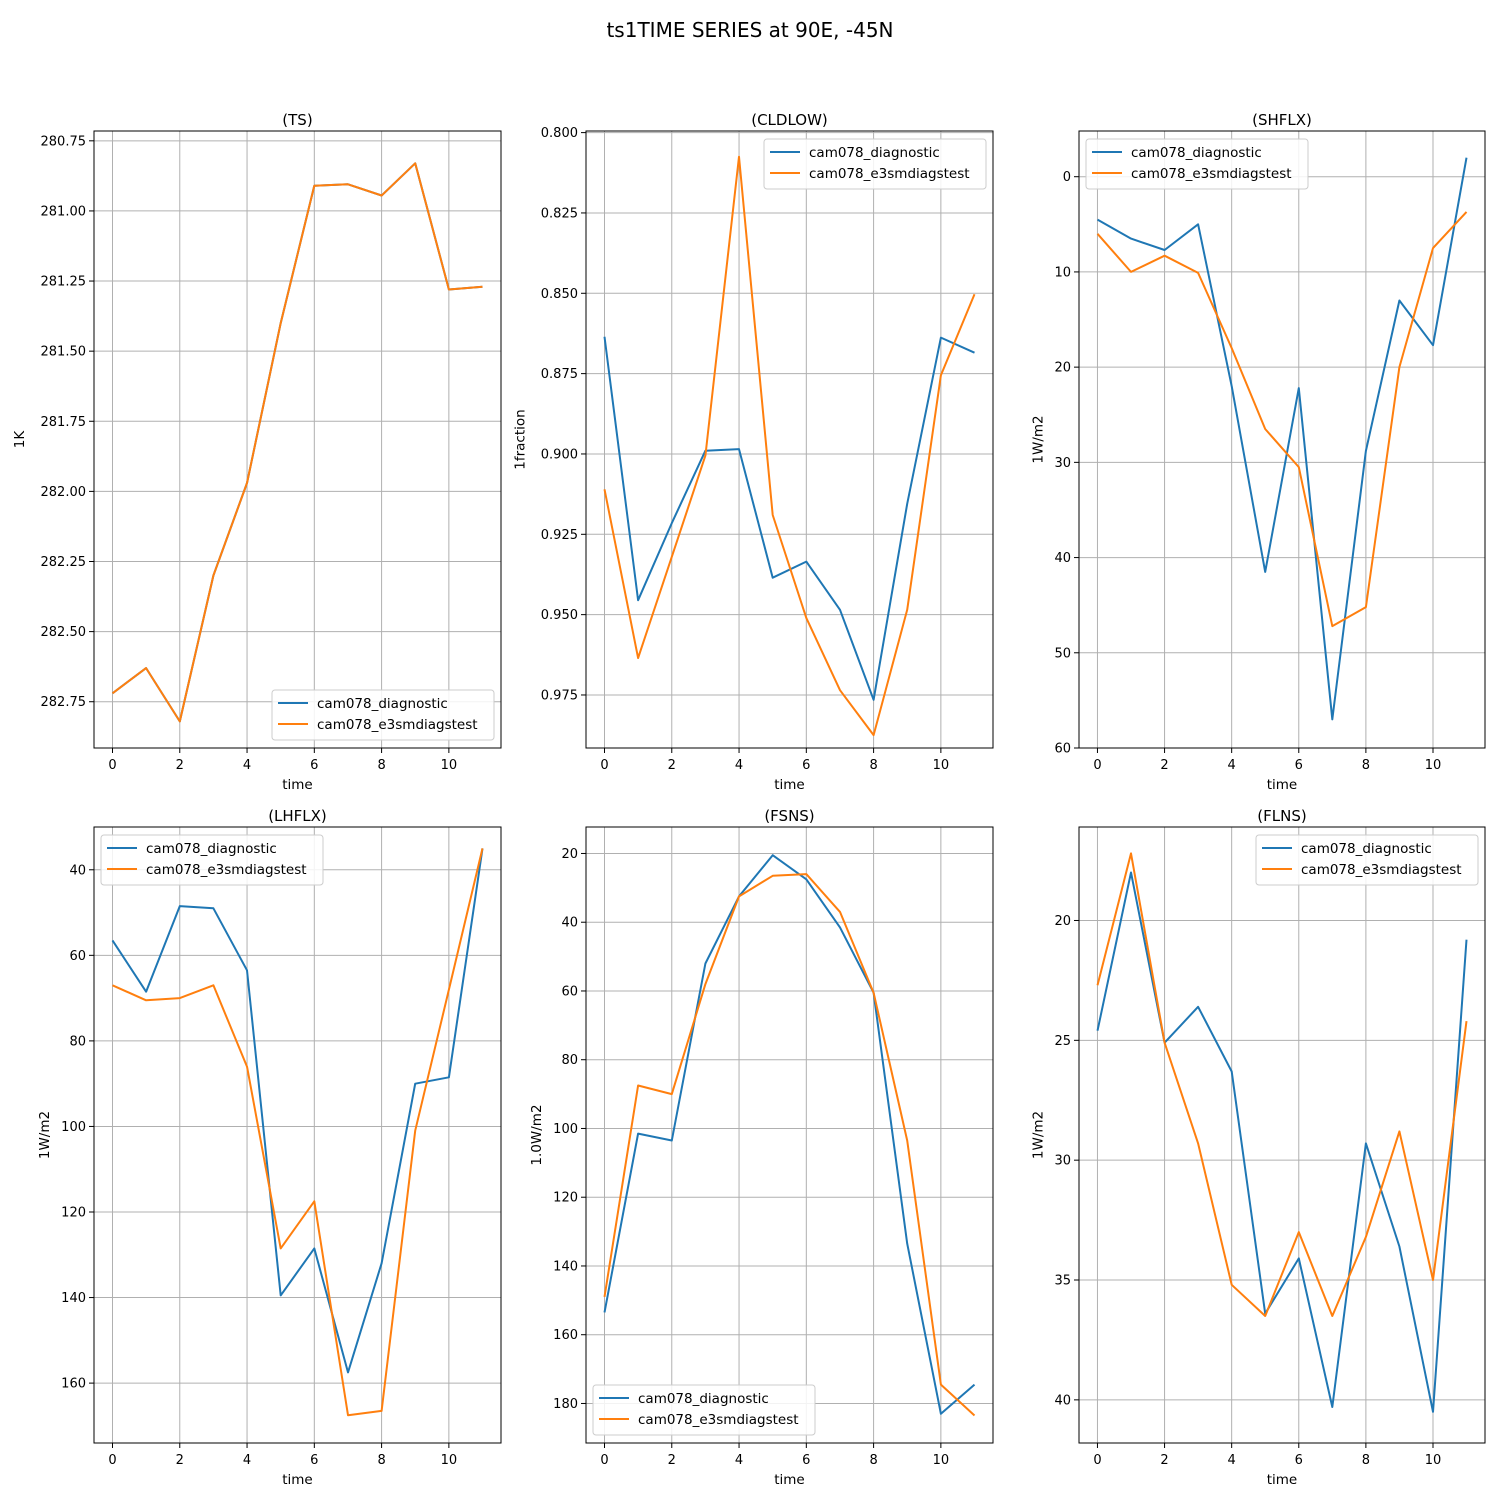 This screenshot has width=1500, height=1500. What do you see at coordinates (559, 374) in the screenshot?
I see `y-tick-label: 0.875` at bounding box center [559, 374].